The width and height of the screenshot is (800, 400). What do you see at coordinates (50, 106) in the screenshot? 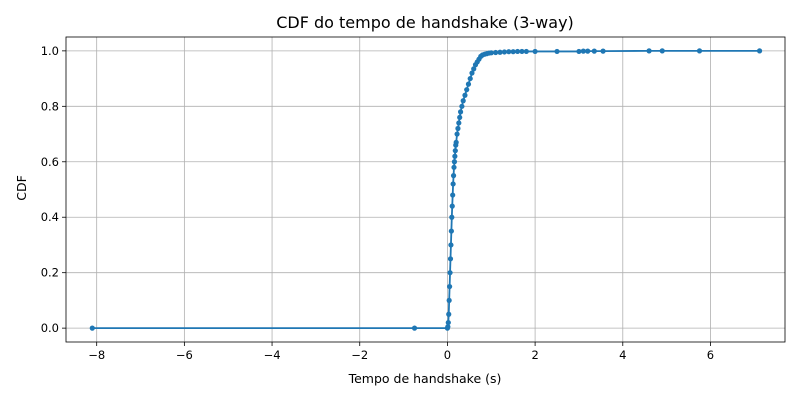
I see `y-tick-label: 0.8` at bounding box center [50, 106].